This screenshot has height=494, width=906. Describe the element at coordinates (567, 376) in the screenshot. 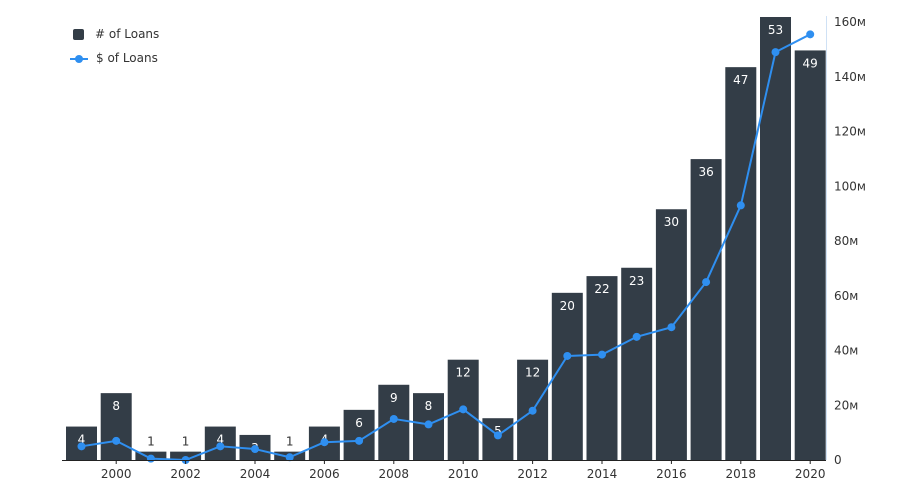

I see `bar-2013` at that location.